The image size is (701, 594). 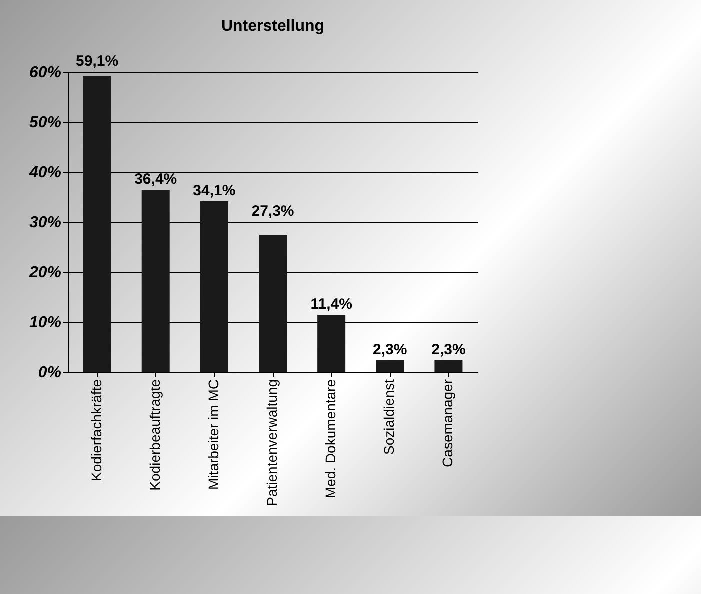 What do you see at coordinates (45, 173) in the screenshot?
I see `y-tick-label: 40%` at bounding box center [45, 173].